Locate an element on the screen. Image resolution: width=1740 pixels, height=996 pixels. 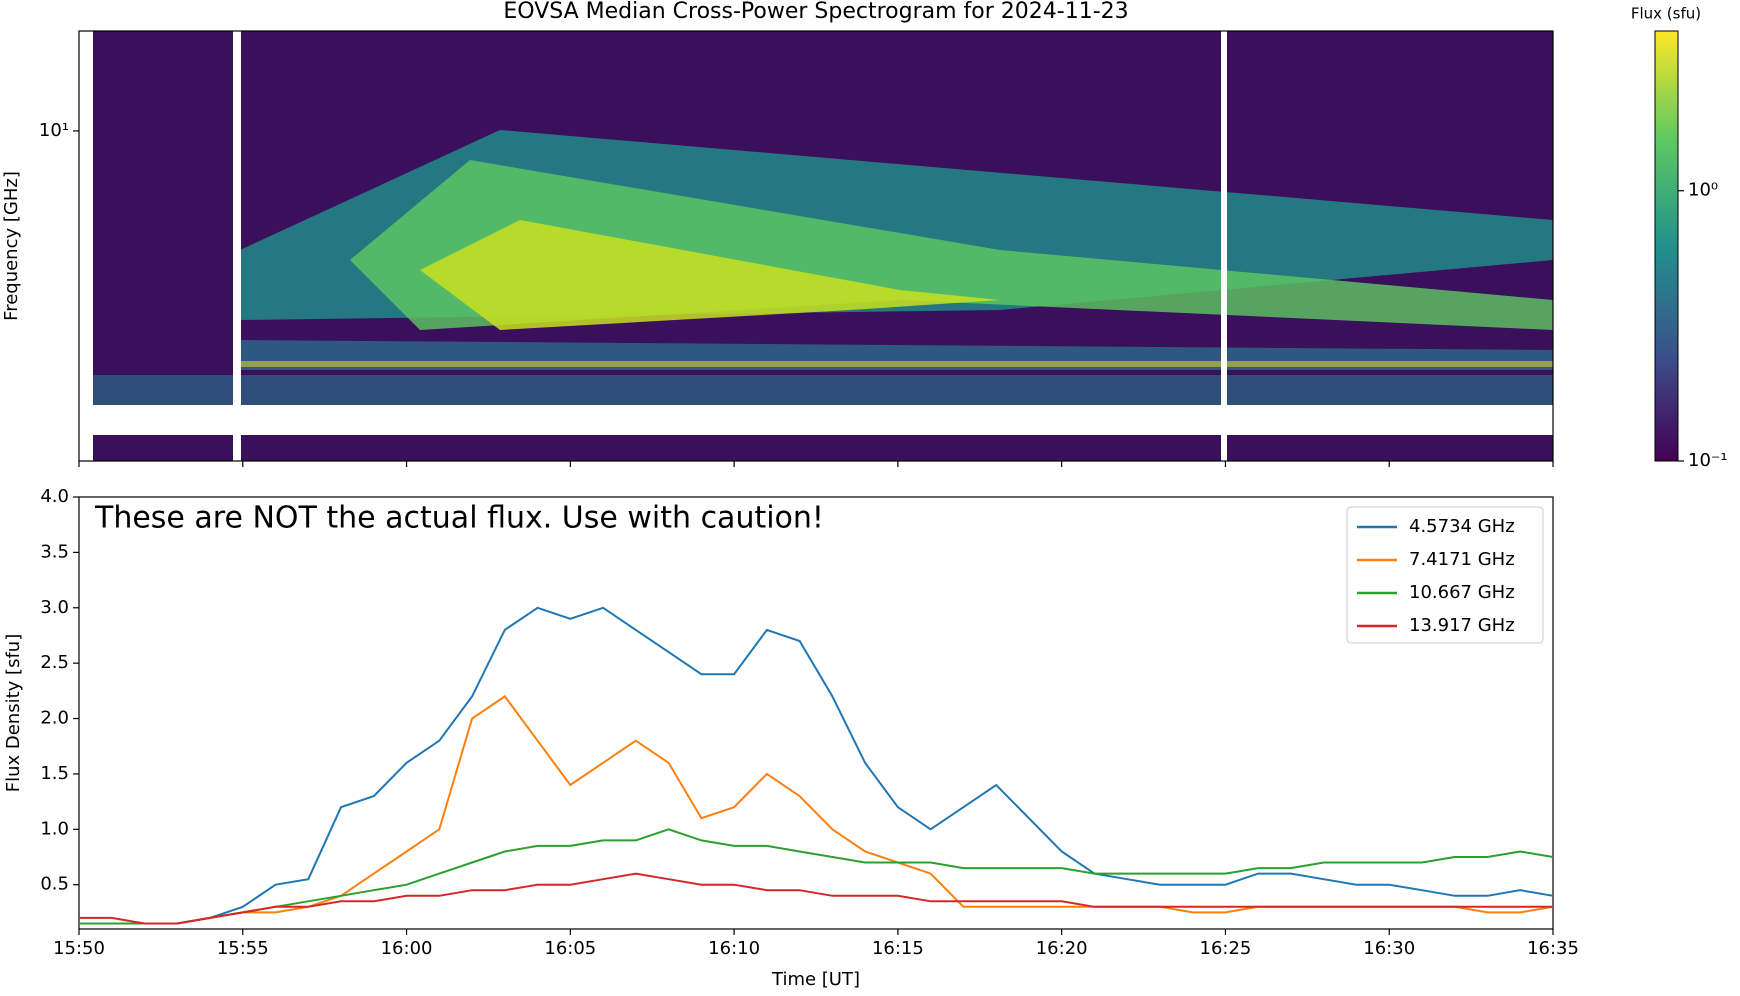
y-tick-label: 1.5 is located at coordinates (54, 773).